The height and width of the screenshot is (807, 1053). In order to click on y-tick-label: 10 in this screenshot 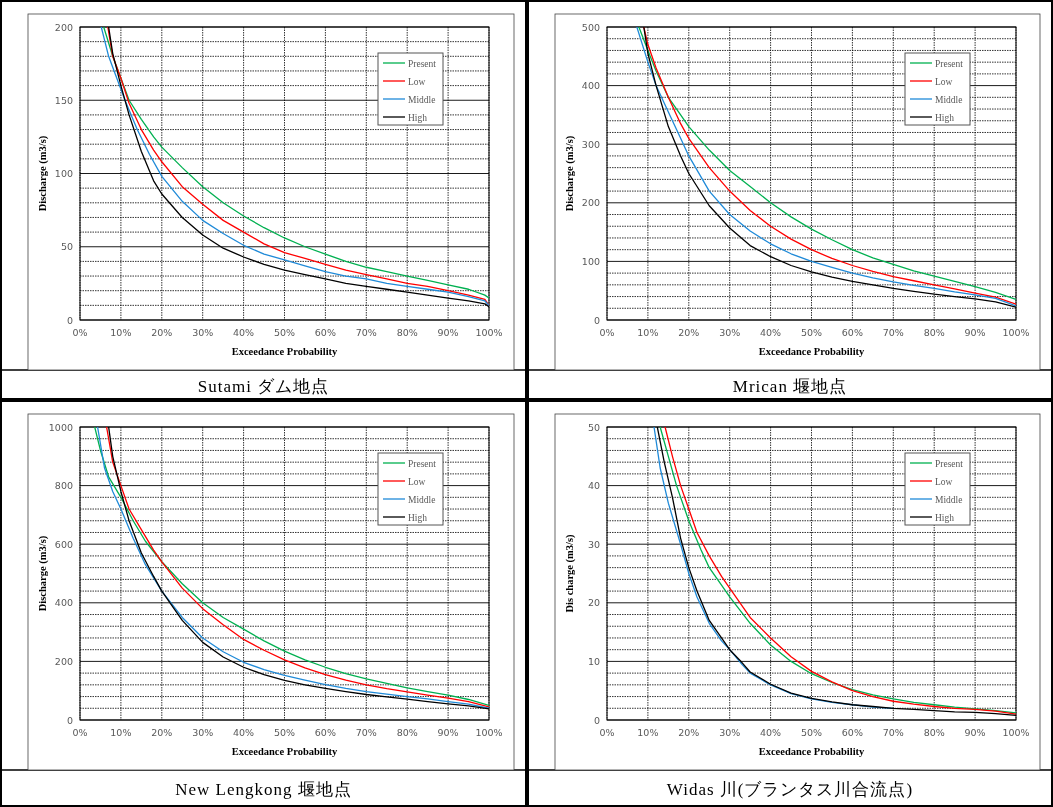, I will do `click(593, 661)`.